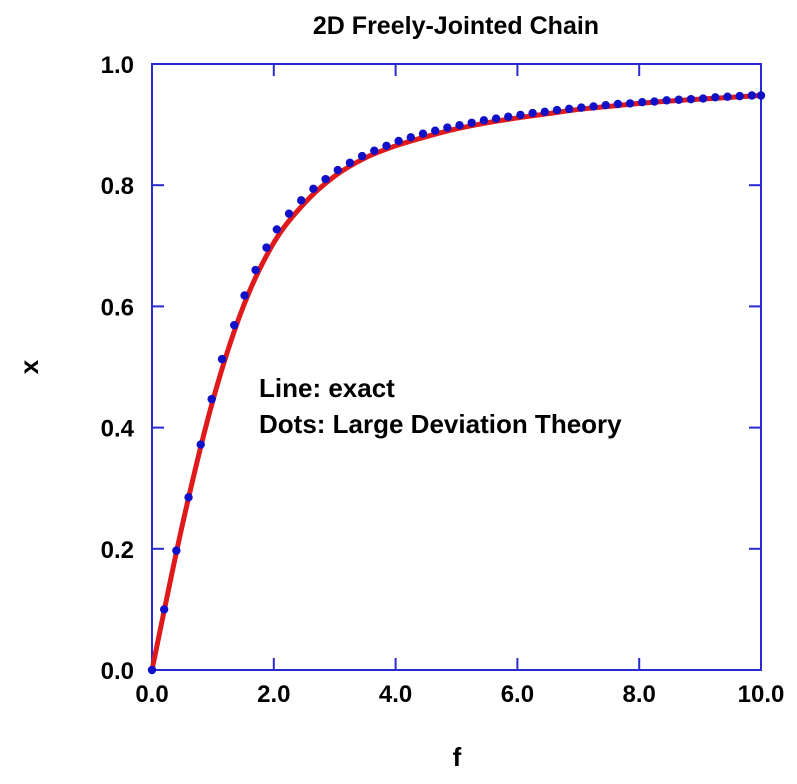  Describe the element at coordinates (459, 694) in the screenshot. I see `x-tick-labels: 0.0 2.0 4.0 6.0 8.0 10.0` at that location.